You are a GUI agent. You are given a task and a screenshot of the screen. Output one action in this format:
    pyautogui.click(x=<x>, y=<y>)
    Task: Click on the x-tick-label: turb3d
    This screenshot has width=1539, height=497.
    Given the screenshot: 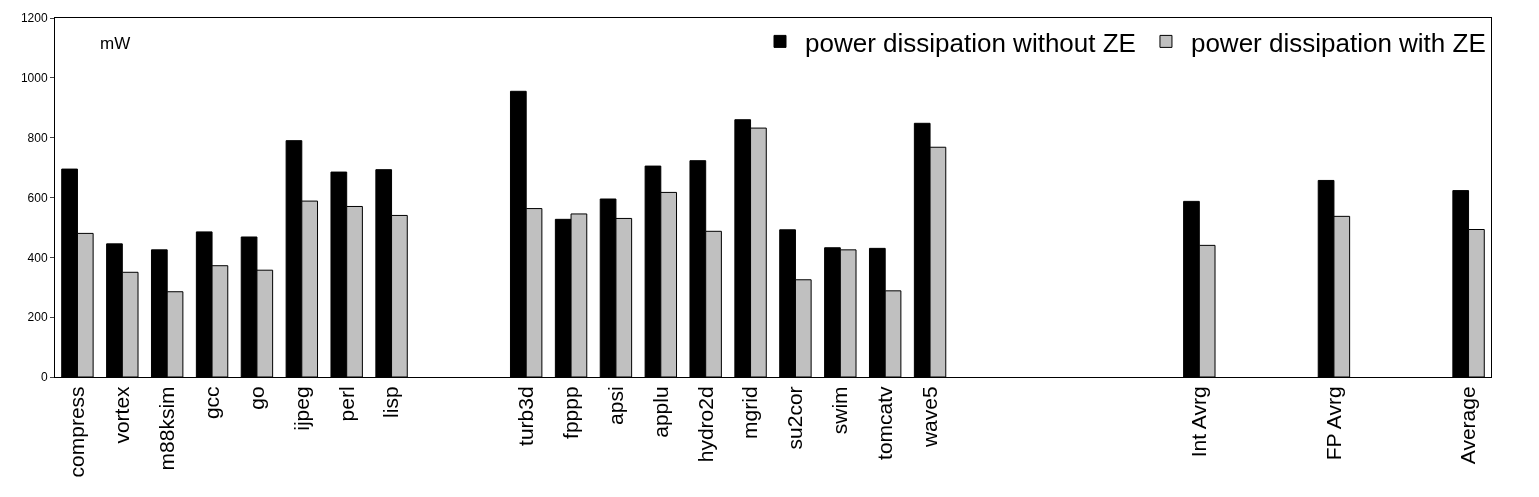 What is the action you would take?
    pyautogui.click(x=526, y=416)
    